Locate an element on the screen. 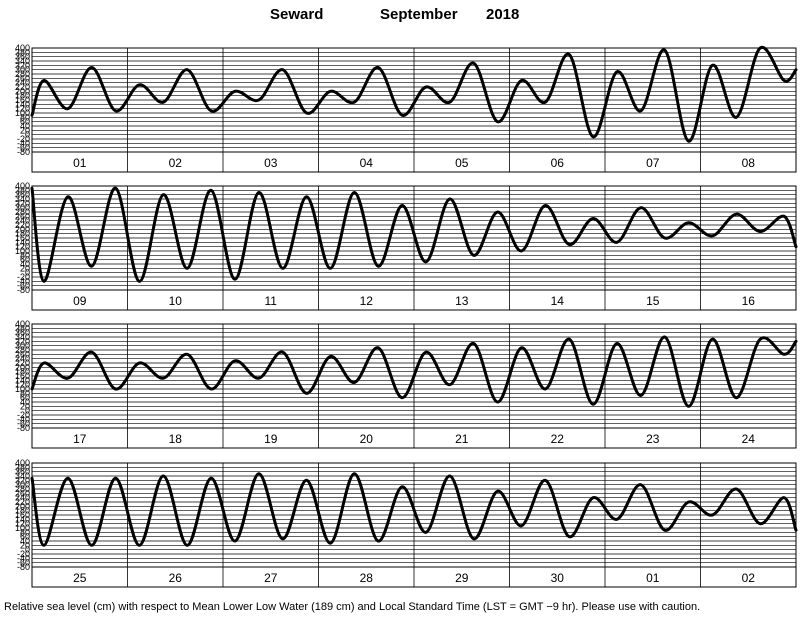 This screenshot has width=800, height=618. day-label: 20 is located at coordinates (367, 439).